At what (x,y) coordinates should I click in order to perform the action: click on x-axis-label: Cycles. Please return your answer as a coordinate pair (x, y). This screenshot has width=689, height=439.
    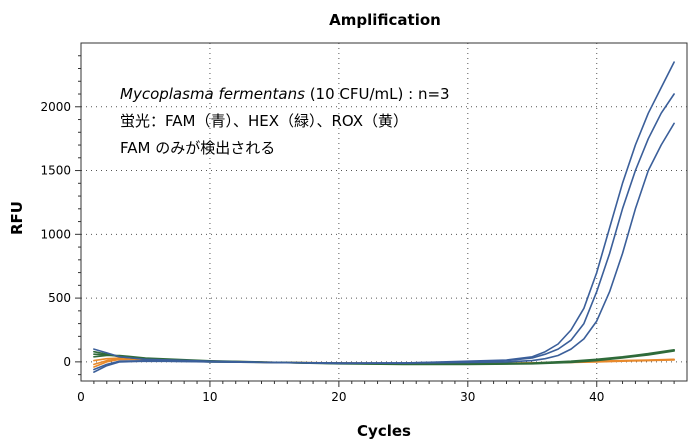
    Looking at the image, I should click on (384, 430).